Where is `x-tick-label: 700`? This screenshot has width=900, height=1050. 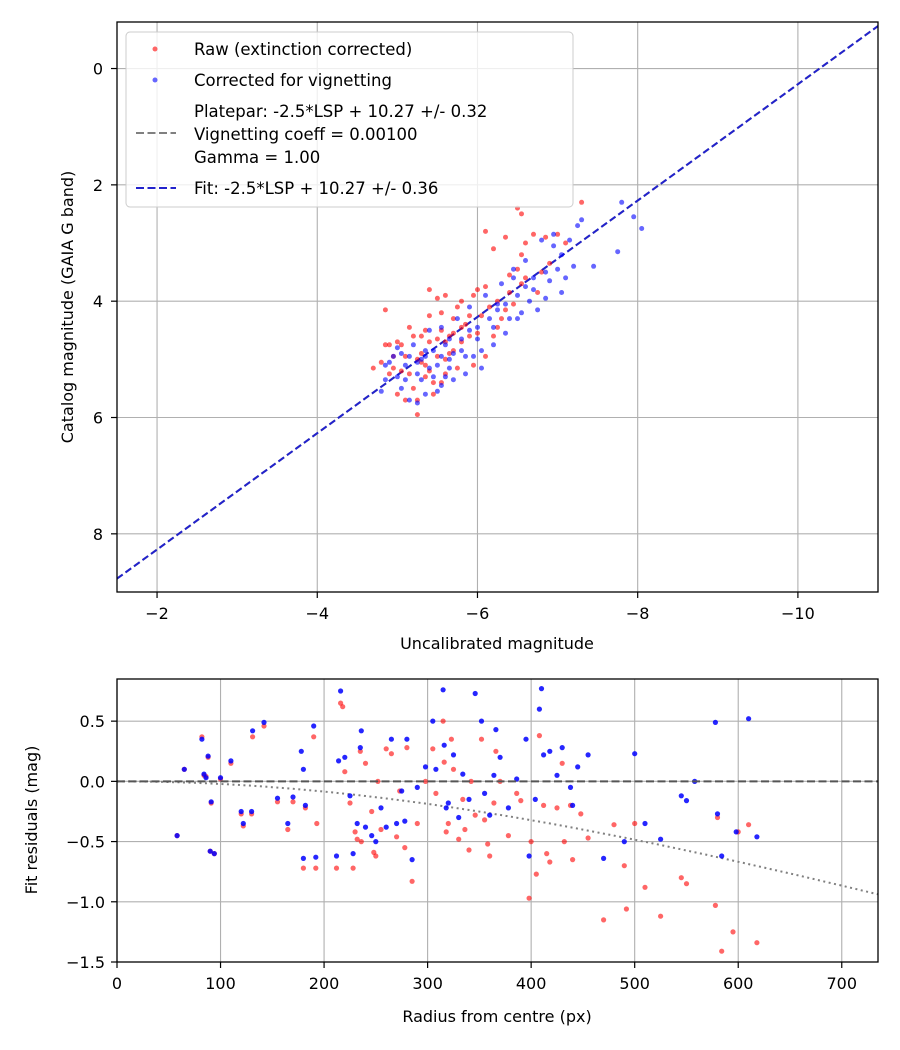 x-tick-label: 700 is located at coordinates (841, 983).